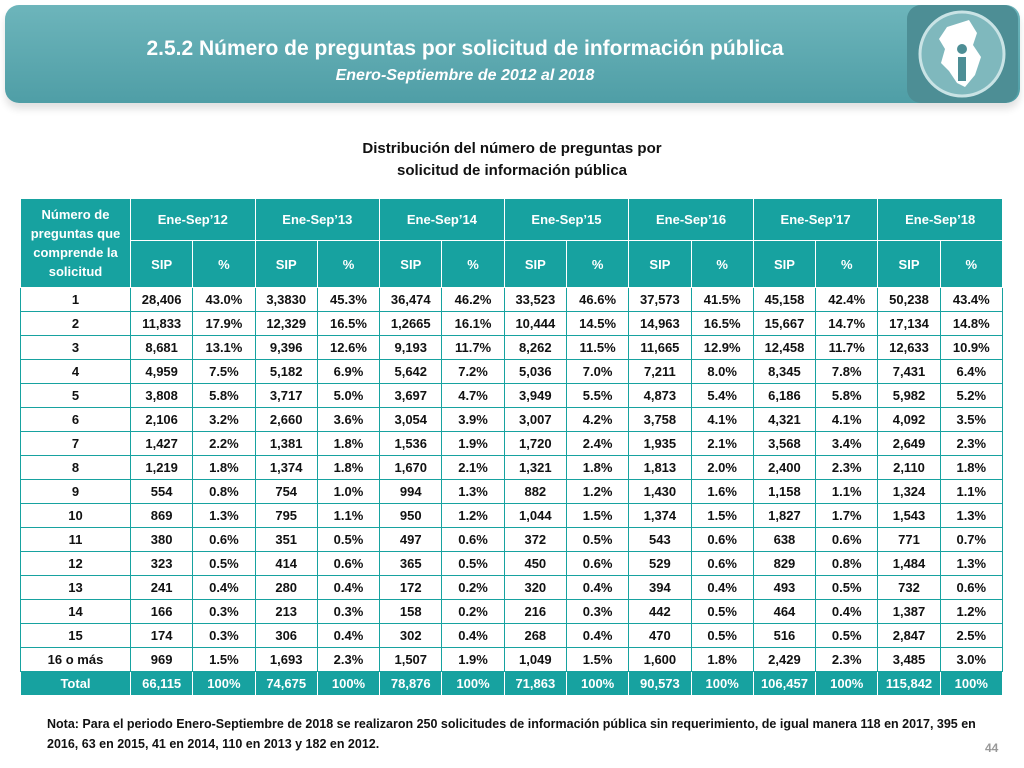  What do you see at coordinates (75, 395) in the screenshot?
I see `row-label: 5` at bounding box center [75, 395].